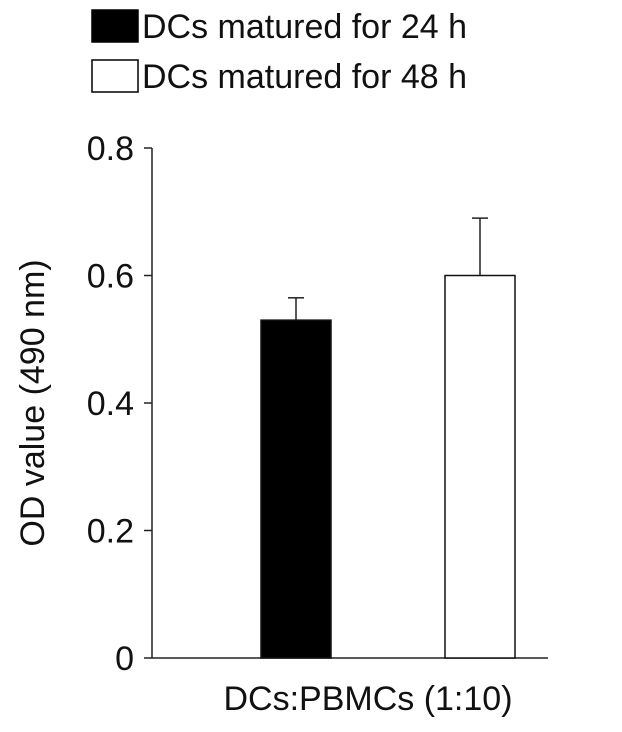 This screenshot has height=732, width=622. Describe the element at coordinates (124, 659) in the screenshot. I see `y-tick-label: 0` at that location.